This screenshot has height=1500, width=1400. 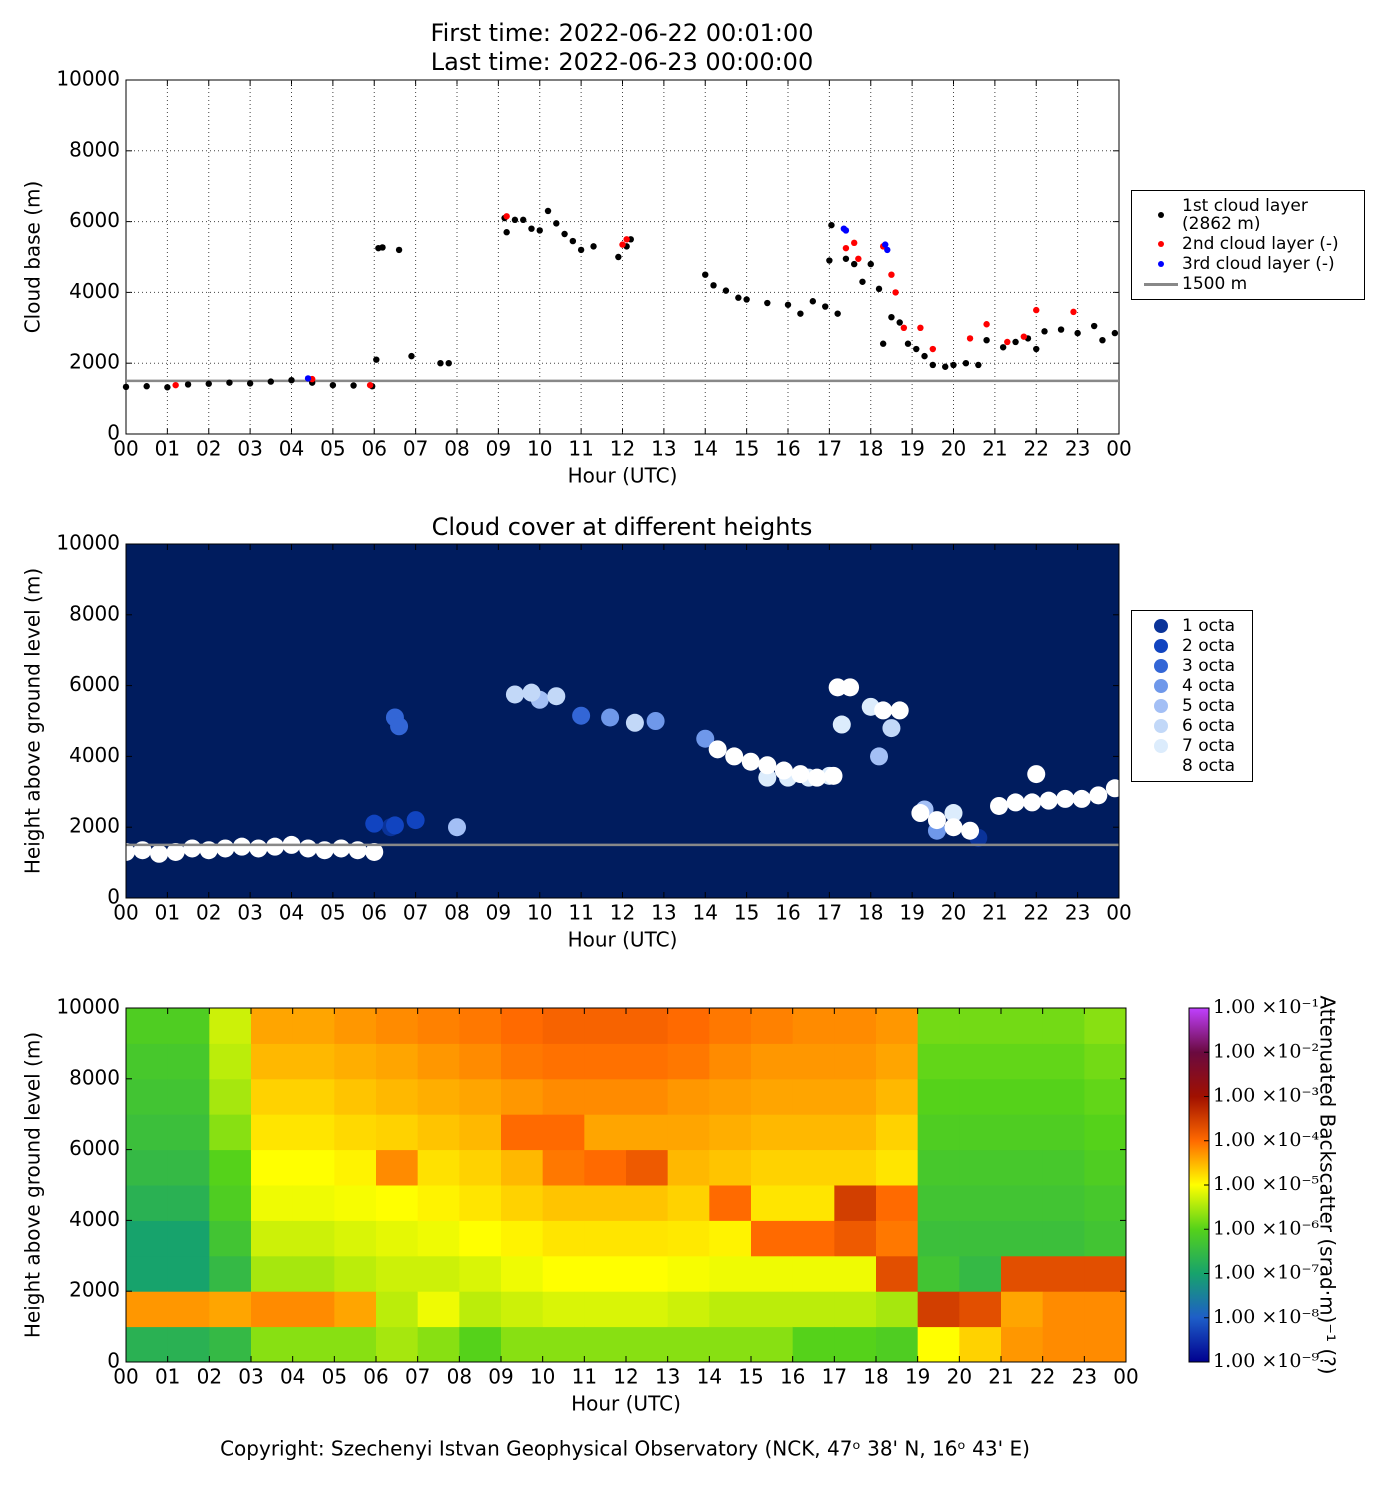 I want to click on points, so click(x=622, y=770).